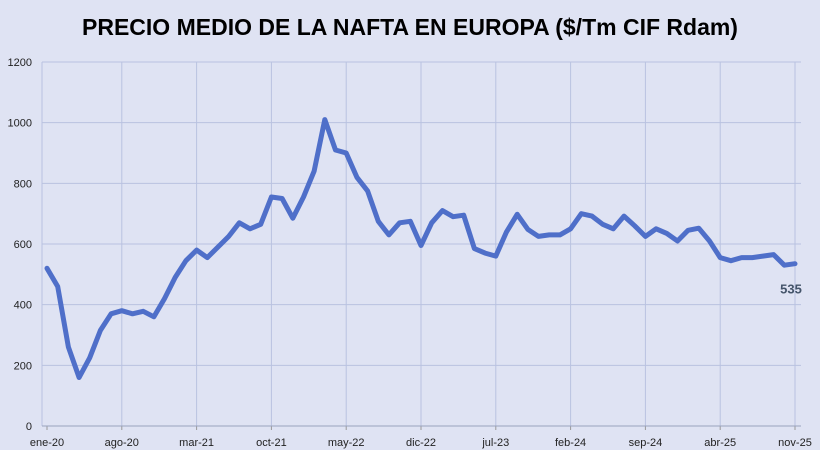  I want to click on x-tick-label: sep-24, so click(646, 443).